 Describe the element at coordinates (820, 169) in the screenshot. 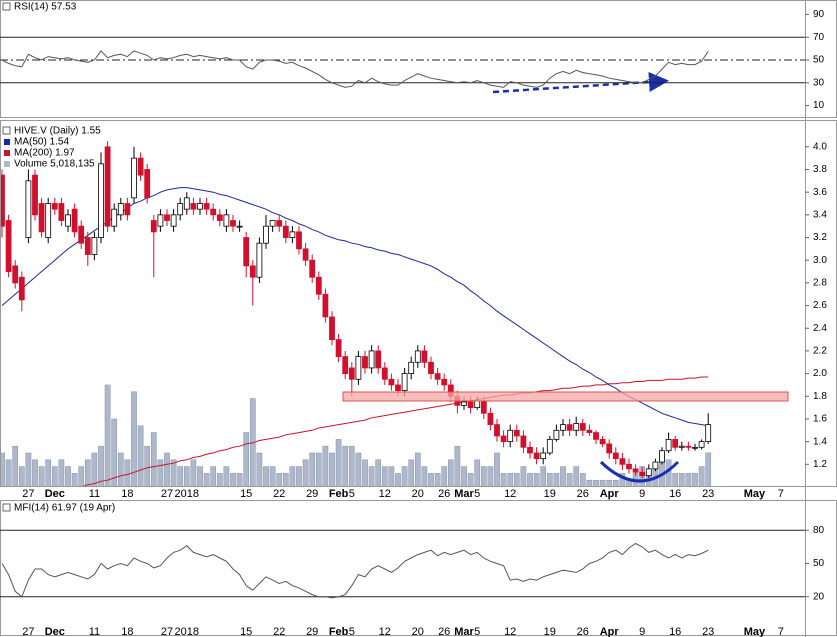

I see `y-tick-label: 3.8` at that location.